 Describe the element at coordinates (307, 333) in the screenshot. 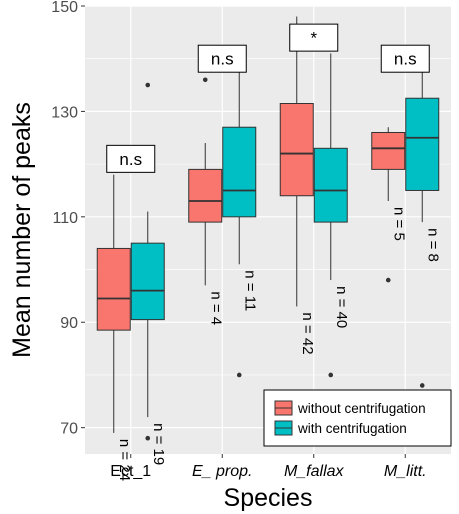

I see `sample-size-label: n = 42` at that location.